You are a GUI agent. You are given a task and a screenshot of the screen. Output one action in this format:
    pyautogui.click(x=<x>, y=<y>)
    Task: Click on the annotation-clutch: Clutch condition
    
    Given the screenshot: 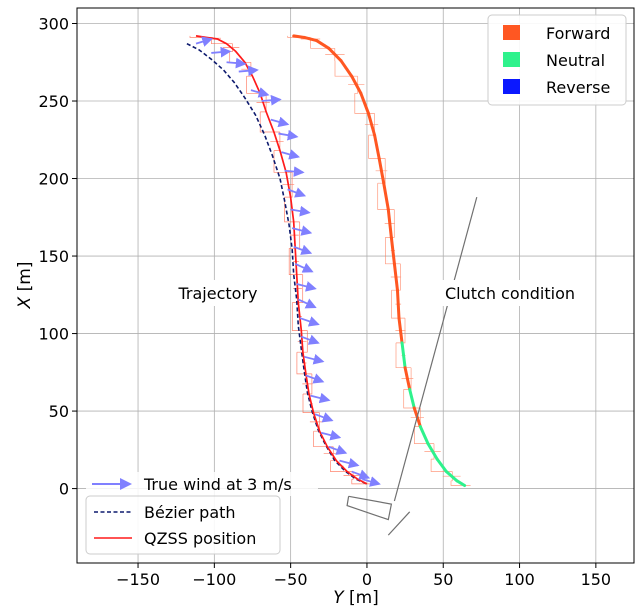 What is the action you would take?
    pyautogui.click(x=510, y=293)
    